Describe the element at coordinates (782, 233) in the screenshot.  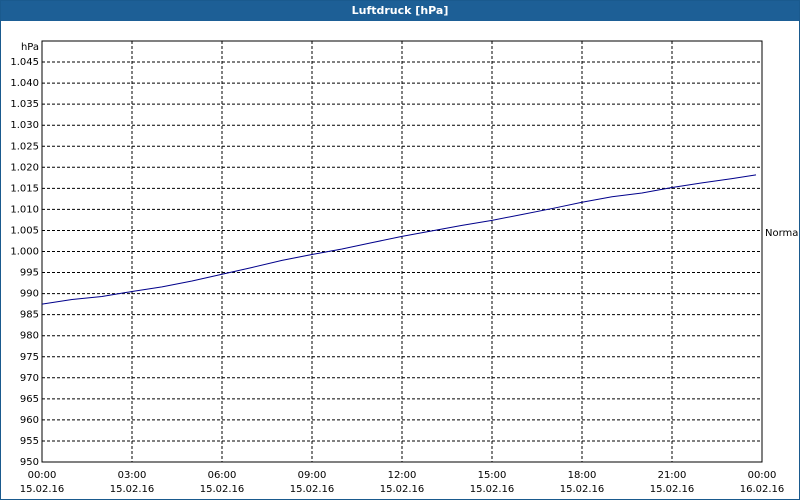
I see `legend-entry: Normal` at that location.